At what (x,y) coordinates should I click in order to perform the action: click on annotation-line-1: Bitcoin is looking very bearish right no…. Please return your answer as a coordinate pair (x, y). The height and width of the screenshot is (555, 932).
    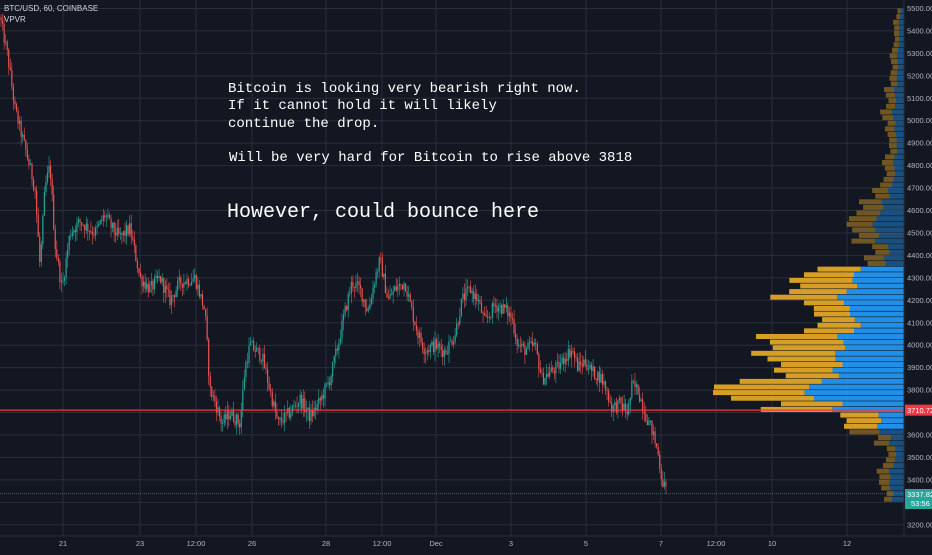
    Looking at the image, I should click on (404, 89).